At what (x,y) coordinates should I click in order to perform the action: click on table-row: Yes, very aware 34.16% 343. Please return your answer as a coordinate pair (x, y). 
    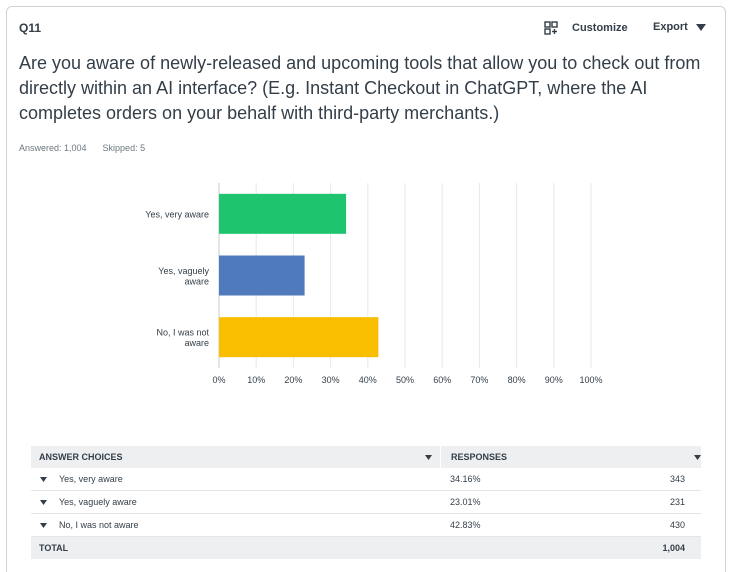
    Looking at the image, I should click on (366, 479).